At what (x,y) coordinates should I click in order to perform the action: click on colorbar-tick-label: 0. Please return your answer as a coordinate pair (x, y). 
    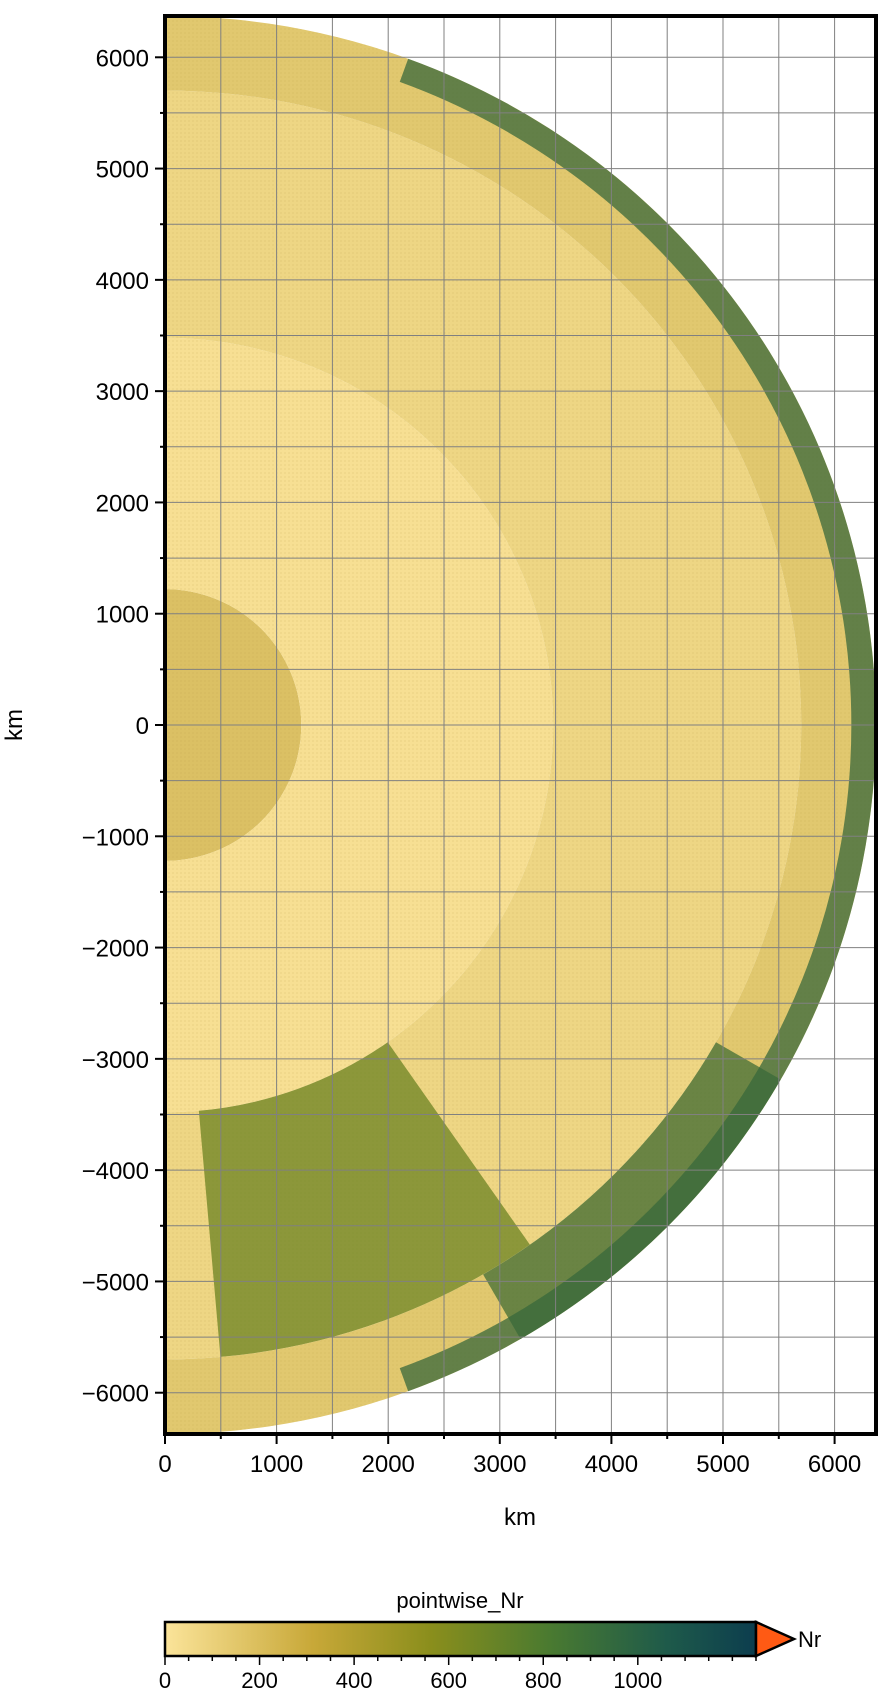
    Looking at the image, I should click on (165, 1680).